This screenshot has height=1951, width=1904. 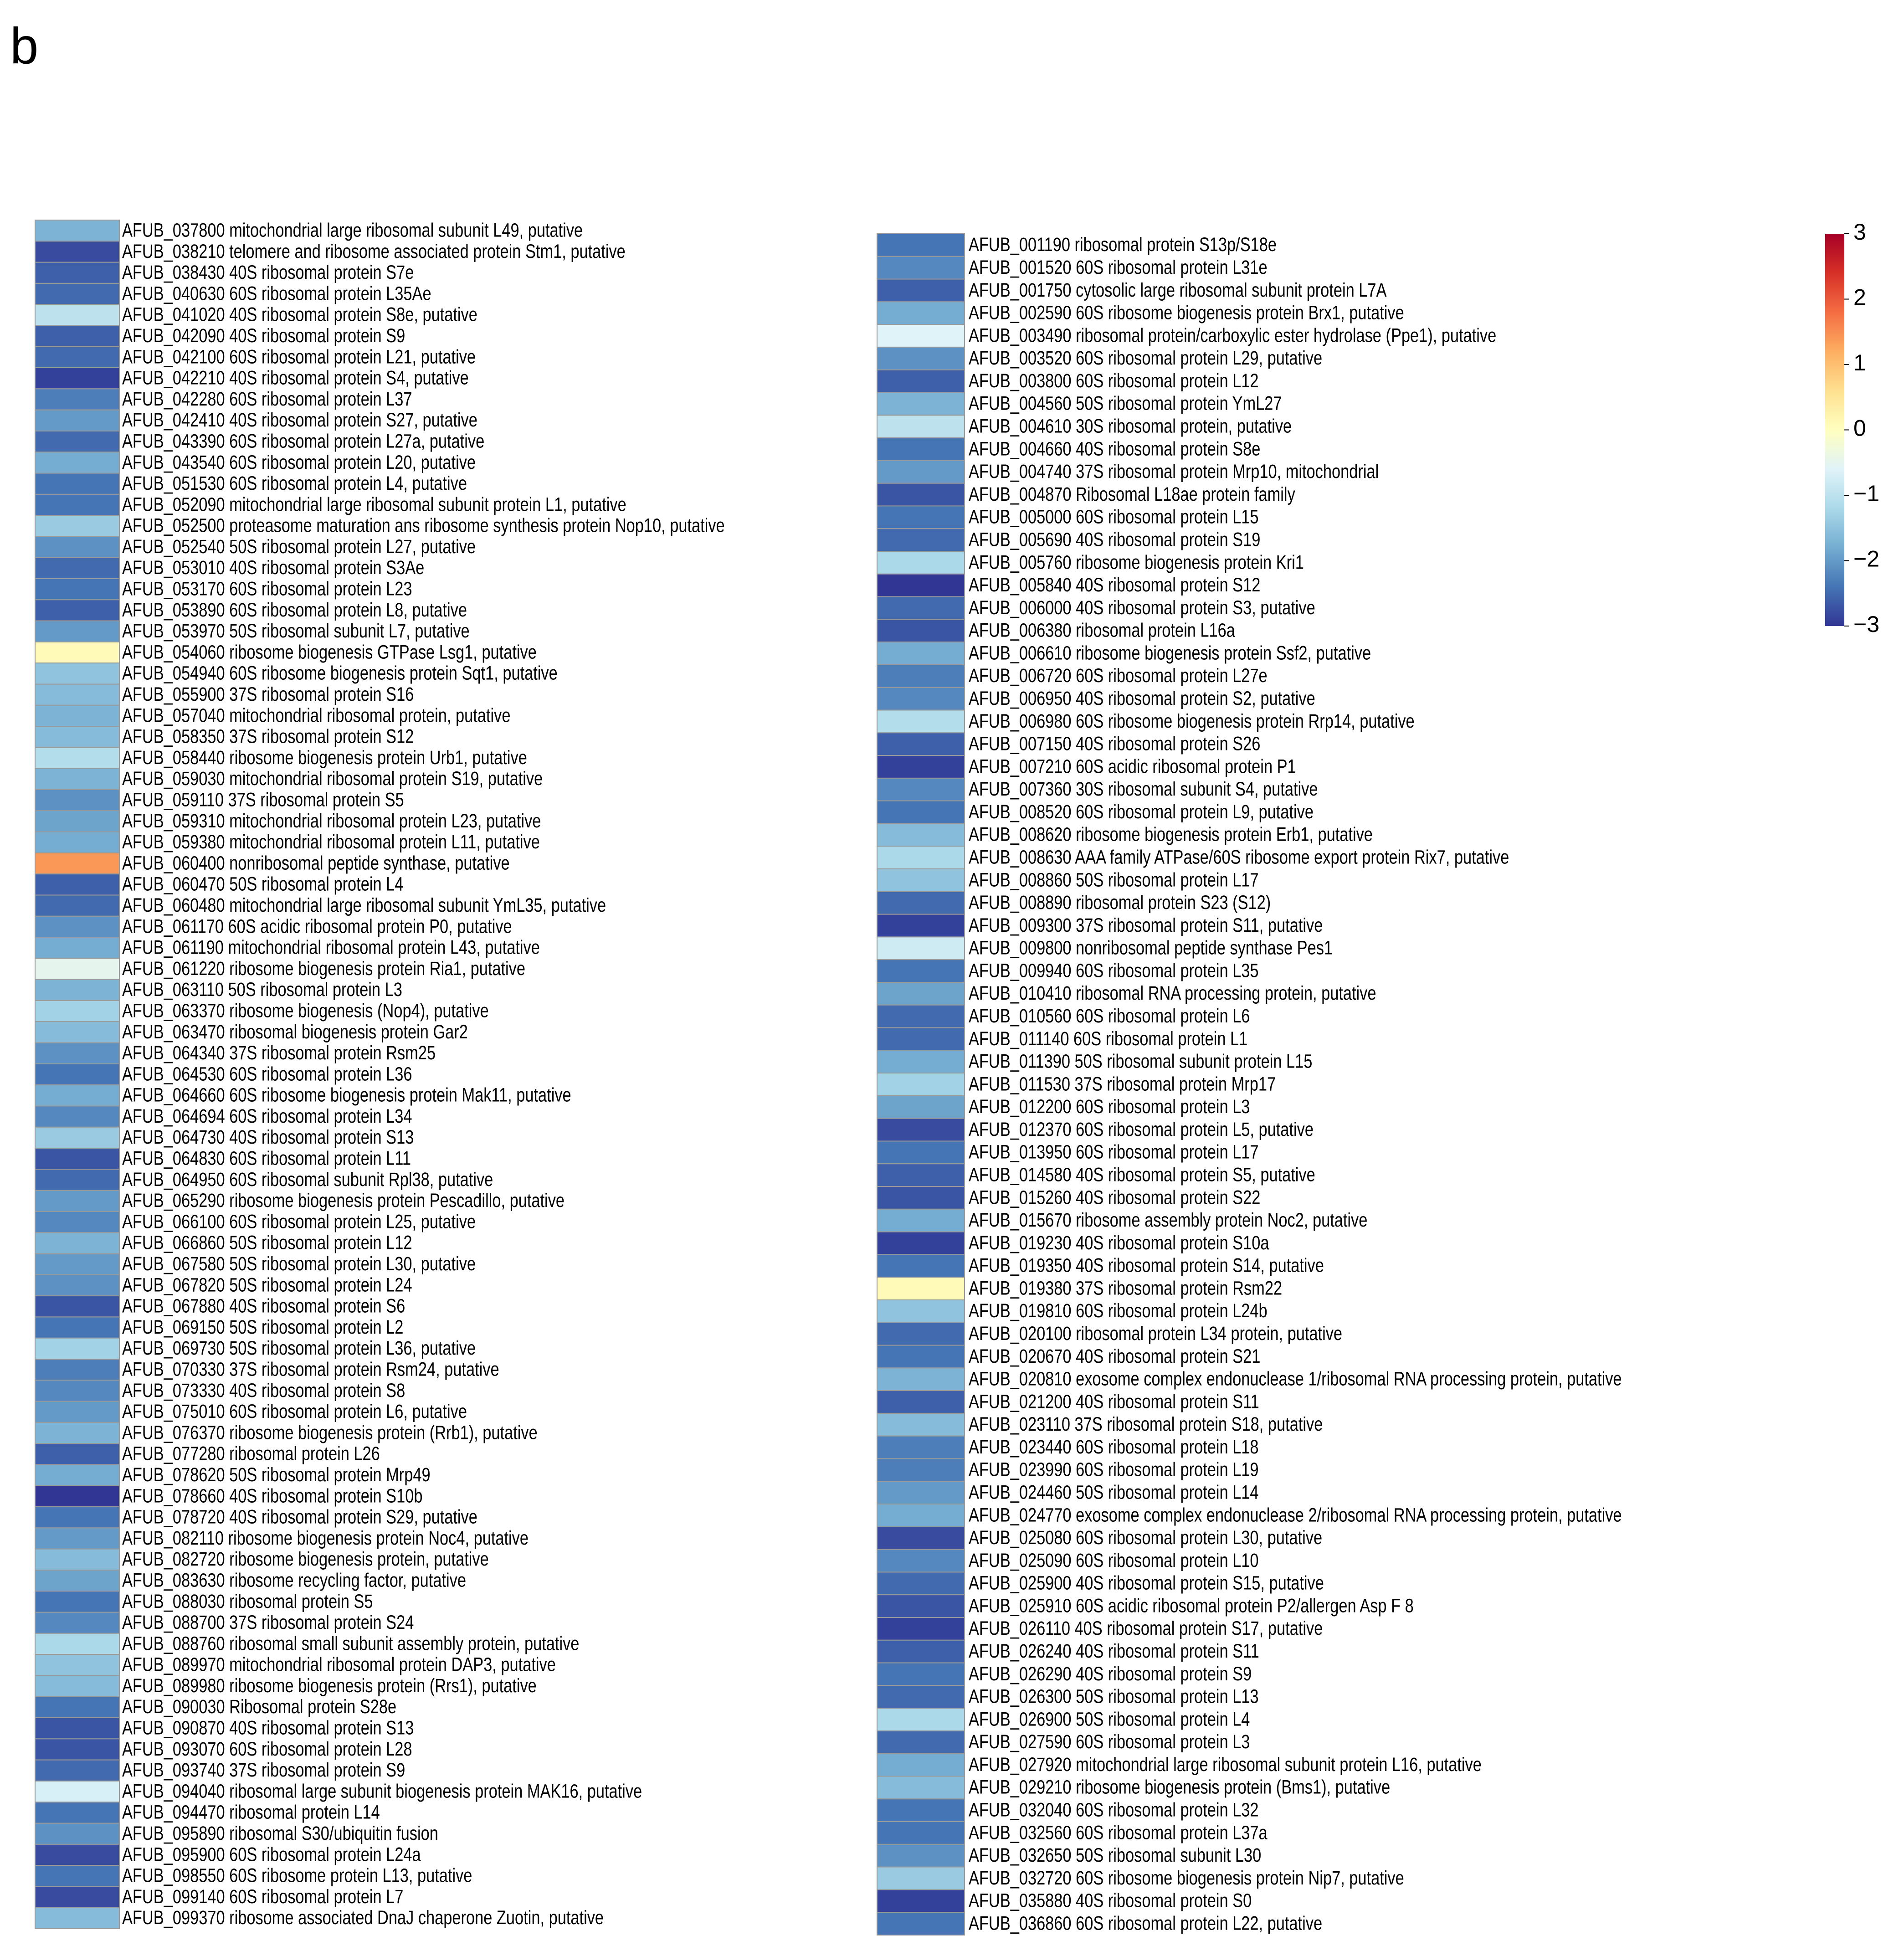 I want to click on row-label: AFUB_064830 60S ribosomal protein L11, so click(x=266, y=1158).